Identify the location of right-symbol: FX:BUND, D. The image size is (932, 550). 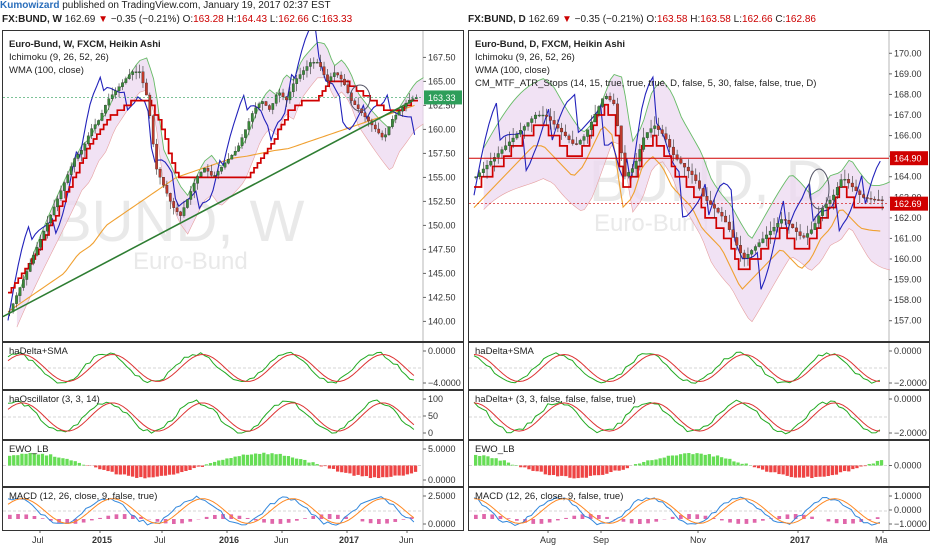
(497, 19).